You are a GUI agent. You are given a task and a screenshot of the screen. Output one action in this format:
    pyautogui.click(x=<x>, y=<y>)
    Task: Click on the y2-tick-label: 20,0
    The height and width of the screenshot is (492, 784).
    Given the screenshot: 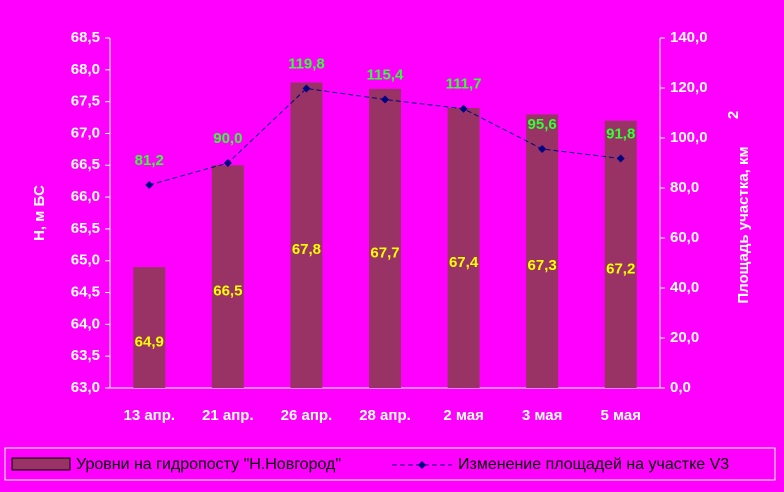 What is the action you would take?
    pyautogui.click(x=684, y=337)
    